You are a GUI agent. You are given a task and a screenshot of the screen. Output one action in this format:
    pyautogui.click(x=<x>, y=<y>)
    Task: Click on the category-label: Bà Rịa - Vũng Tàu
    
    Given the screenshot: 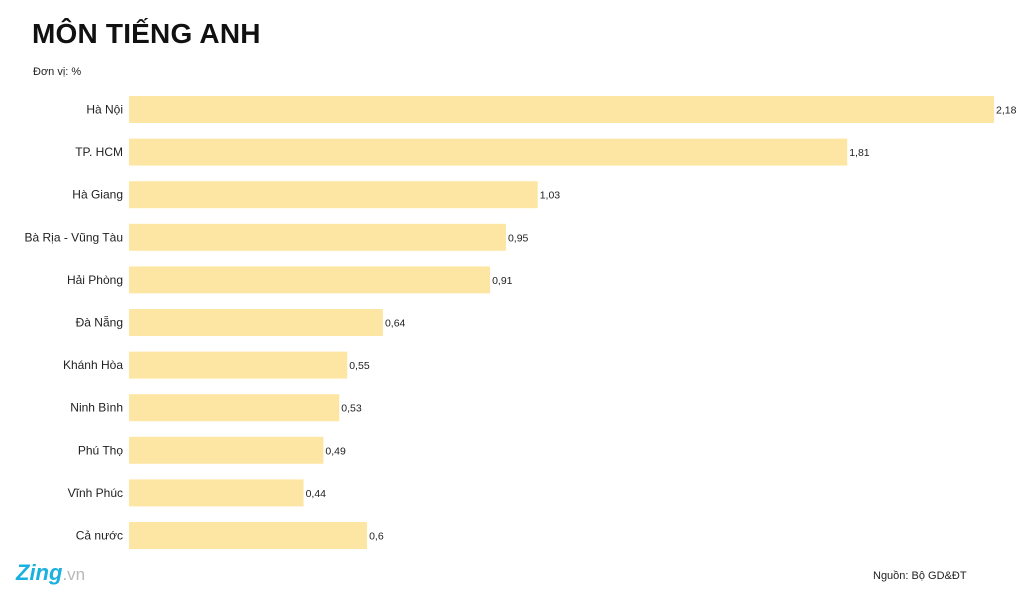 What is the action you would take?
    pyautogui.click(x=73, y=237)
    